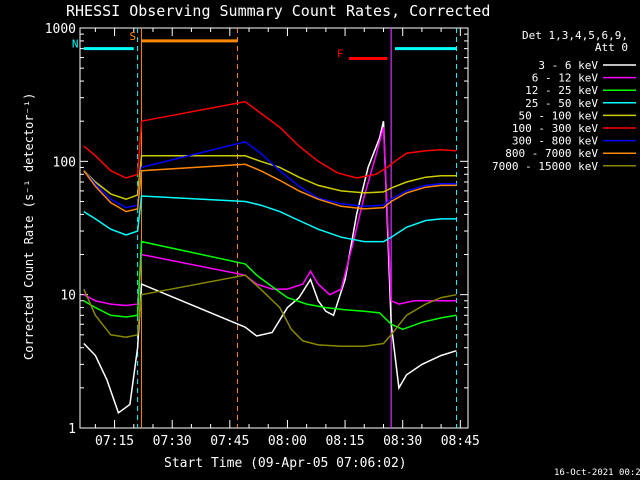 This screenshot has height=480, width=640. I want to click on legend-label: 6 - 12 keV, so click(565, 78).